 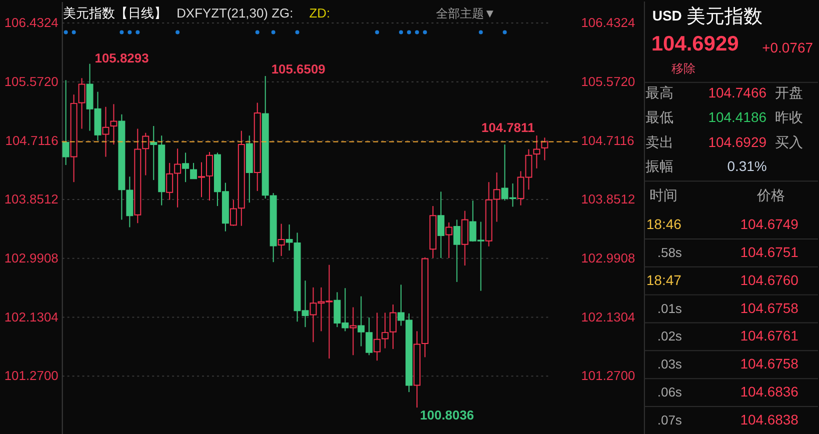 What do you see at coordinates (789, 92) in the screenshot?
I see `text: 开盘` at bounding box center [789, 92].